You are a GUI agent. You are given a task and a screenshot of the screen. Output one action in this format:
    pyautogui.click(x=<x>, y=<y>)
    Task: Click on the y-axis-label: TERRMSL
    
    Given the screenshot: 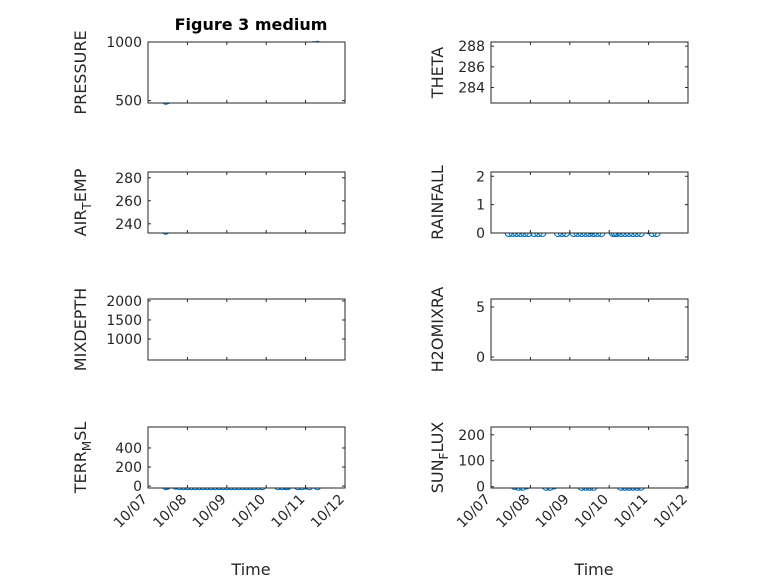 What is the action you would take?
    pyautogui.click(x=82, y=458)
    